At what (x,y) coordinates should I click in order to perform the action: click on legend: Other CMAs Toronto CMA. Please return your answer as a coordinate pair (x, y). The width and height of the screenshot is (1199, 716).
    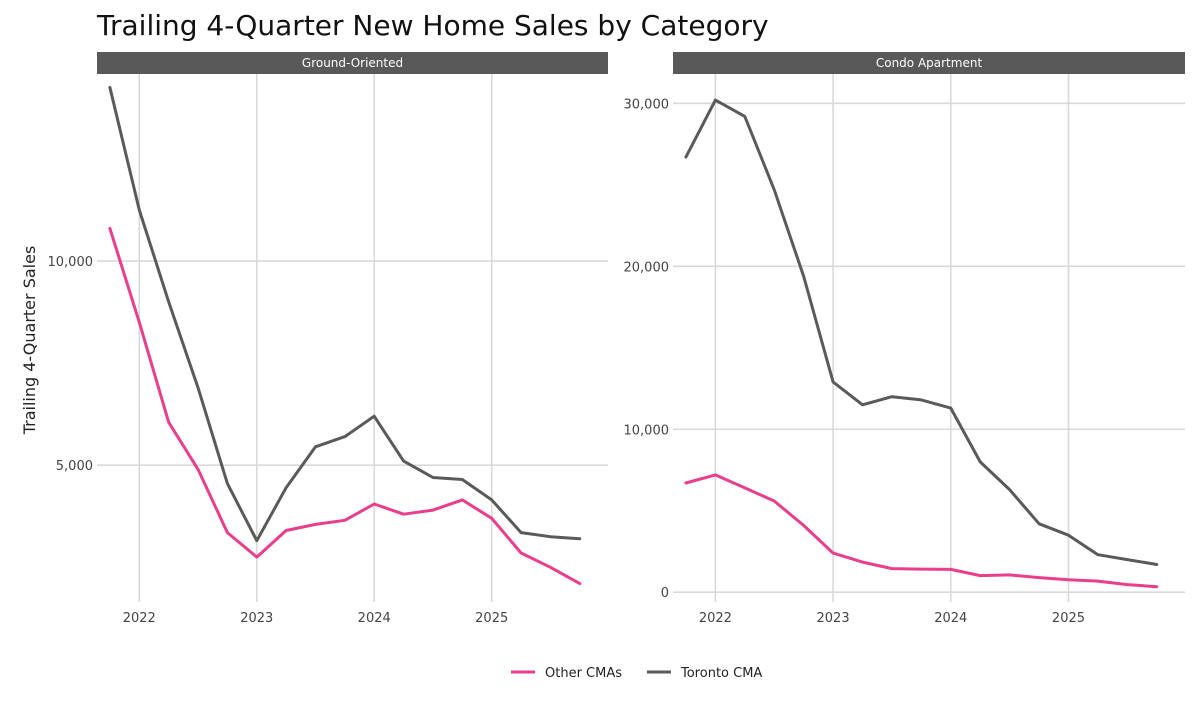
    Looking at the image, I should click on (636, 673).